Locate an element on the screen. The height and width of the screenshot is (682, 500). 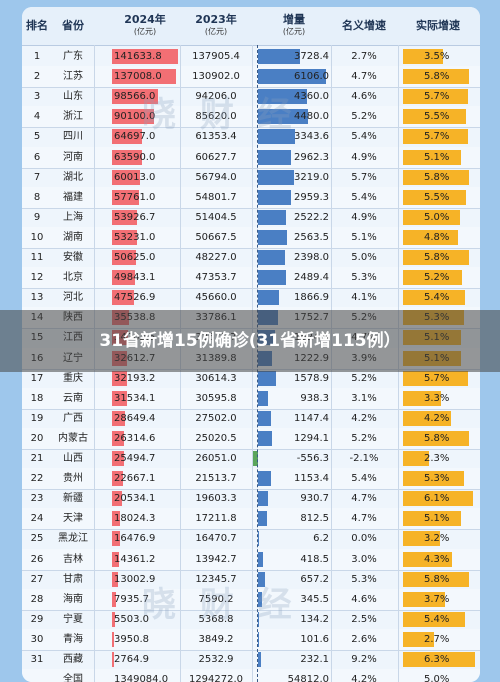
nominal-growth-value: 4.7% is located at coordinates (364, 519).